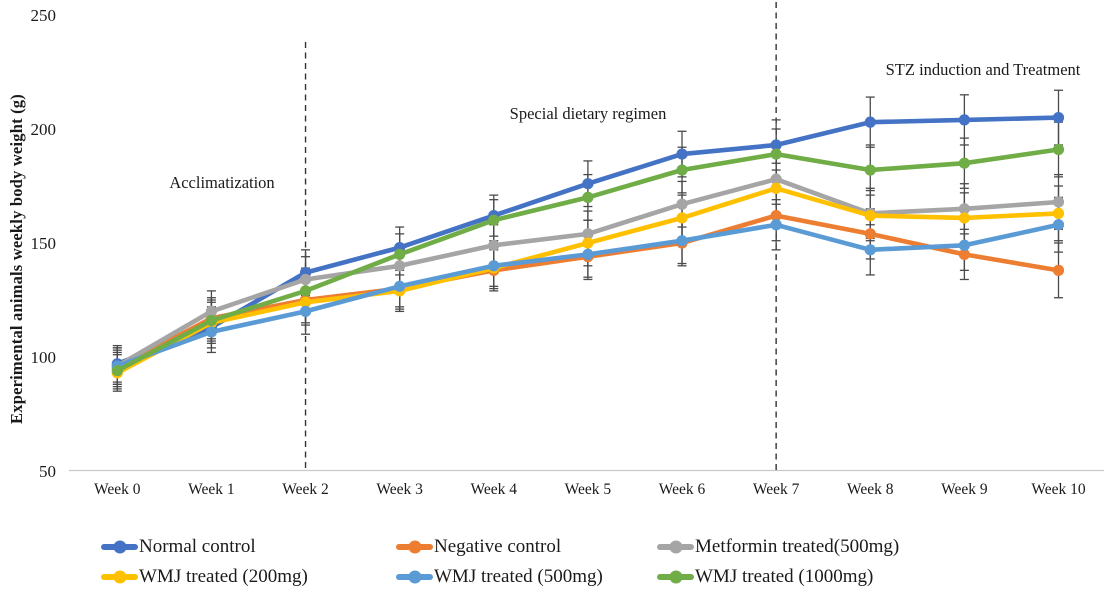  What do you see at coordinates (211, 489) in the screenshot?
I see `x-tick-label: Week 1` at bounding box center [211, 489].